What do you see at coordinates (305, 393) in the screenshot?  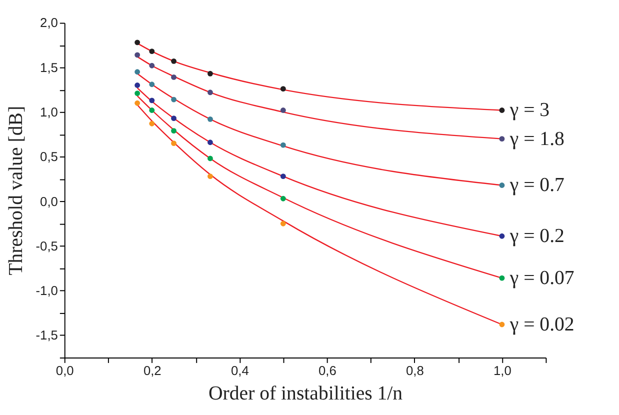 I see `x-axis-title: Order of instabilities 1/n` at bounding box center [305, 393].